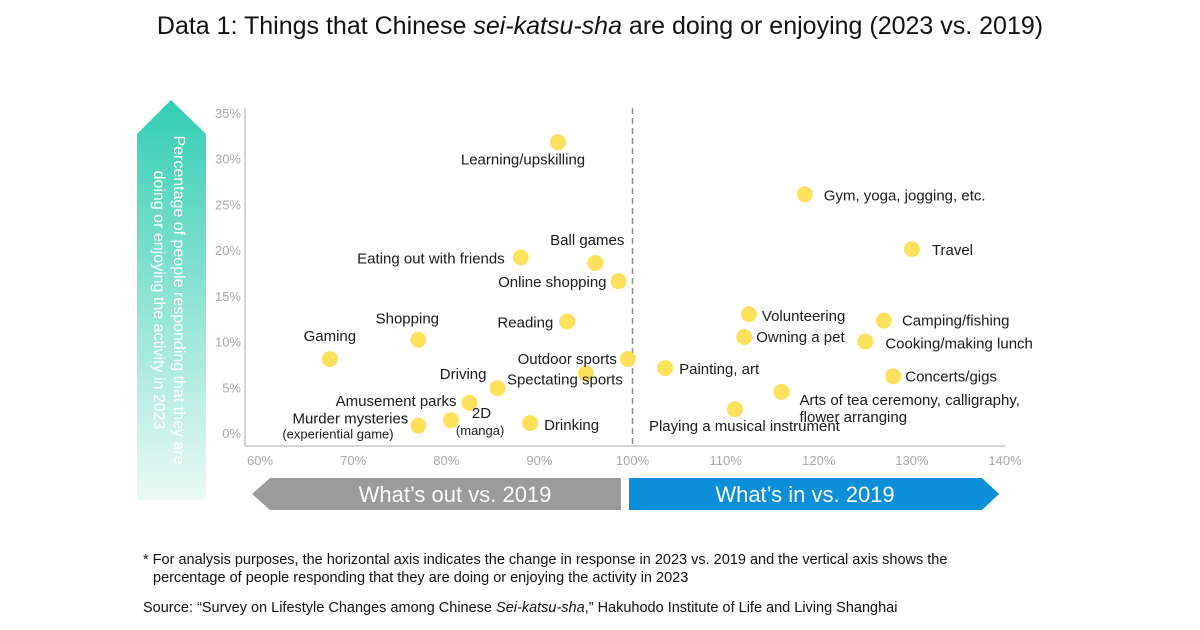 This screenshot has width=1200, height=630. What do you see at coordinates (337, 434) in the screenshot?
I see `point-sublabel: (experiential game)` at bounding box center [337, 434].